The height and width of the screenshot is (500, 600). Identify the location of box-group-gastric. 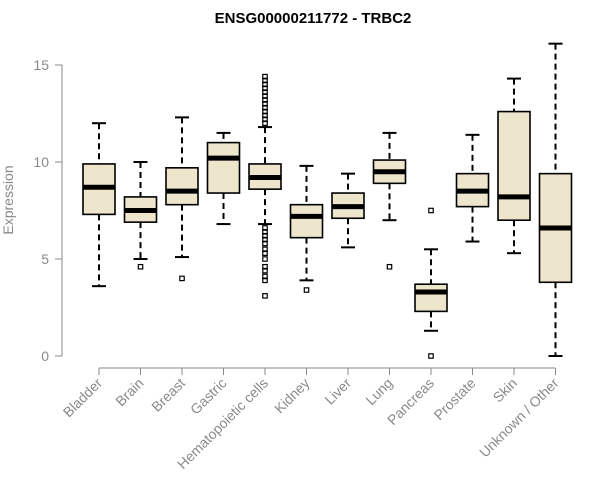
(223, 178).